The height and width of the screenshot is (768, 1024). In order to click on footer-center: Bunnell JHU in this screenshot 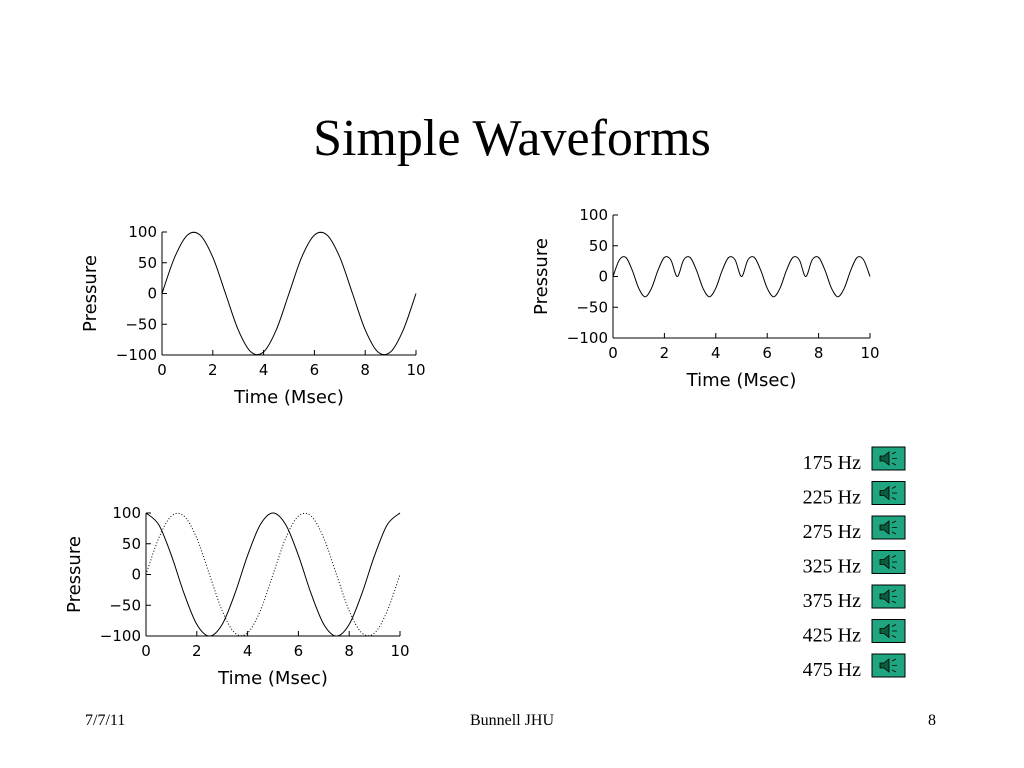, I will do `click(512, 720)`.